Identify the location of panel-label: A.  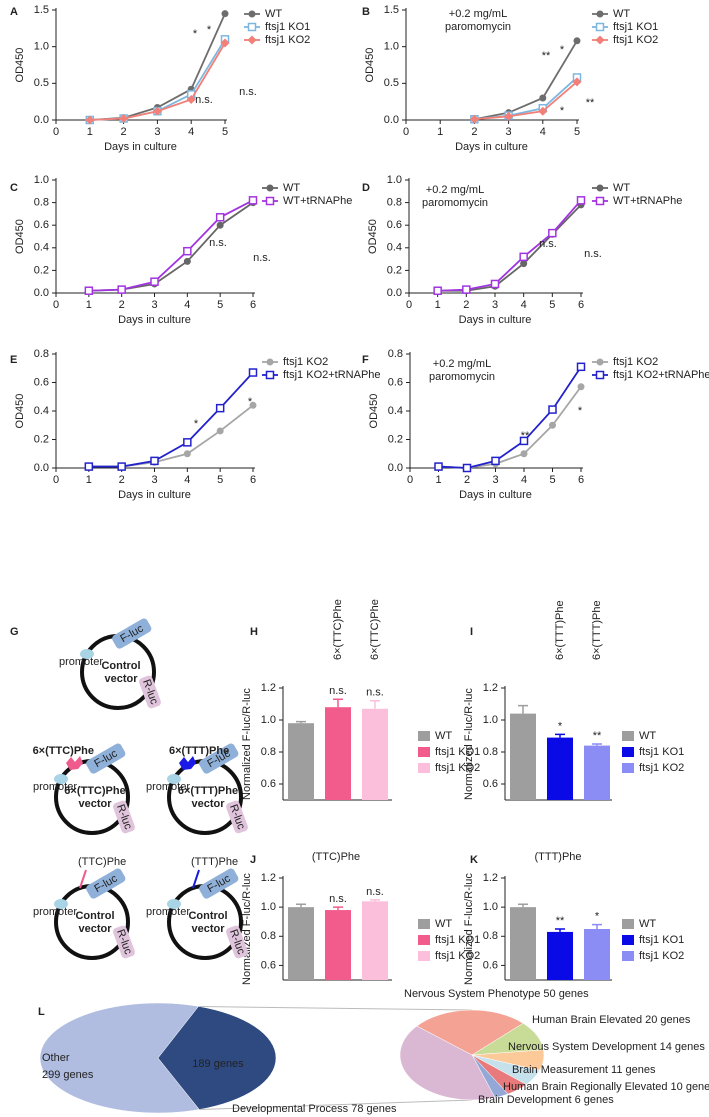
(14, 12).